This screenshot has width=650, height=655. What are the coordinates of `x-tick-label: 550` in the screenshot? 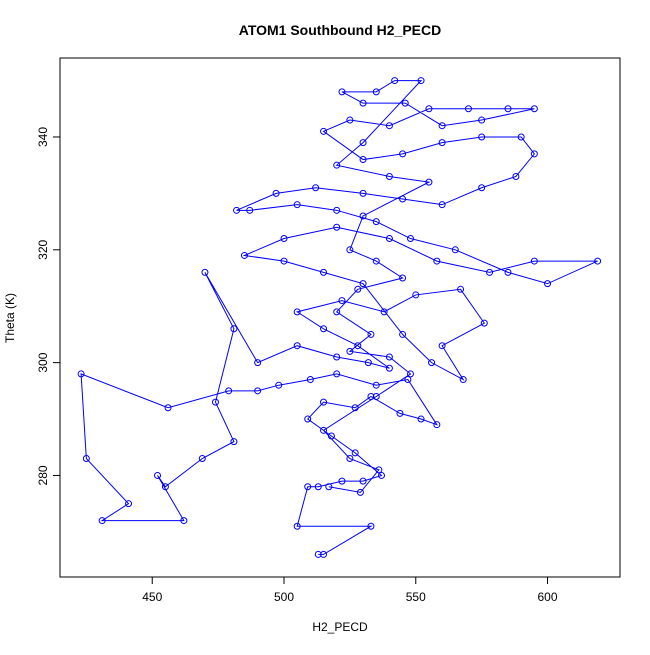 It's located at (416, 597).